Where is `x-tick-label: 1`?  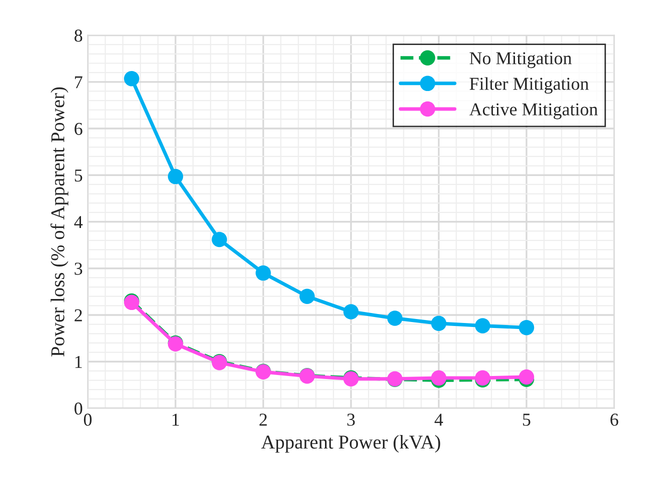 x-tick-label: 1 is located at coordinates (175, 420).